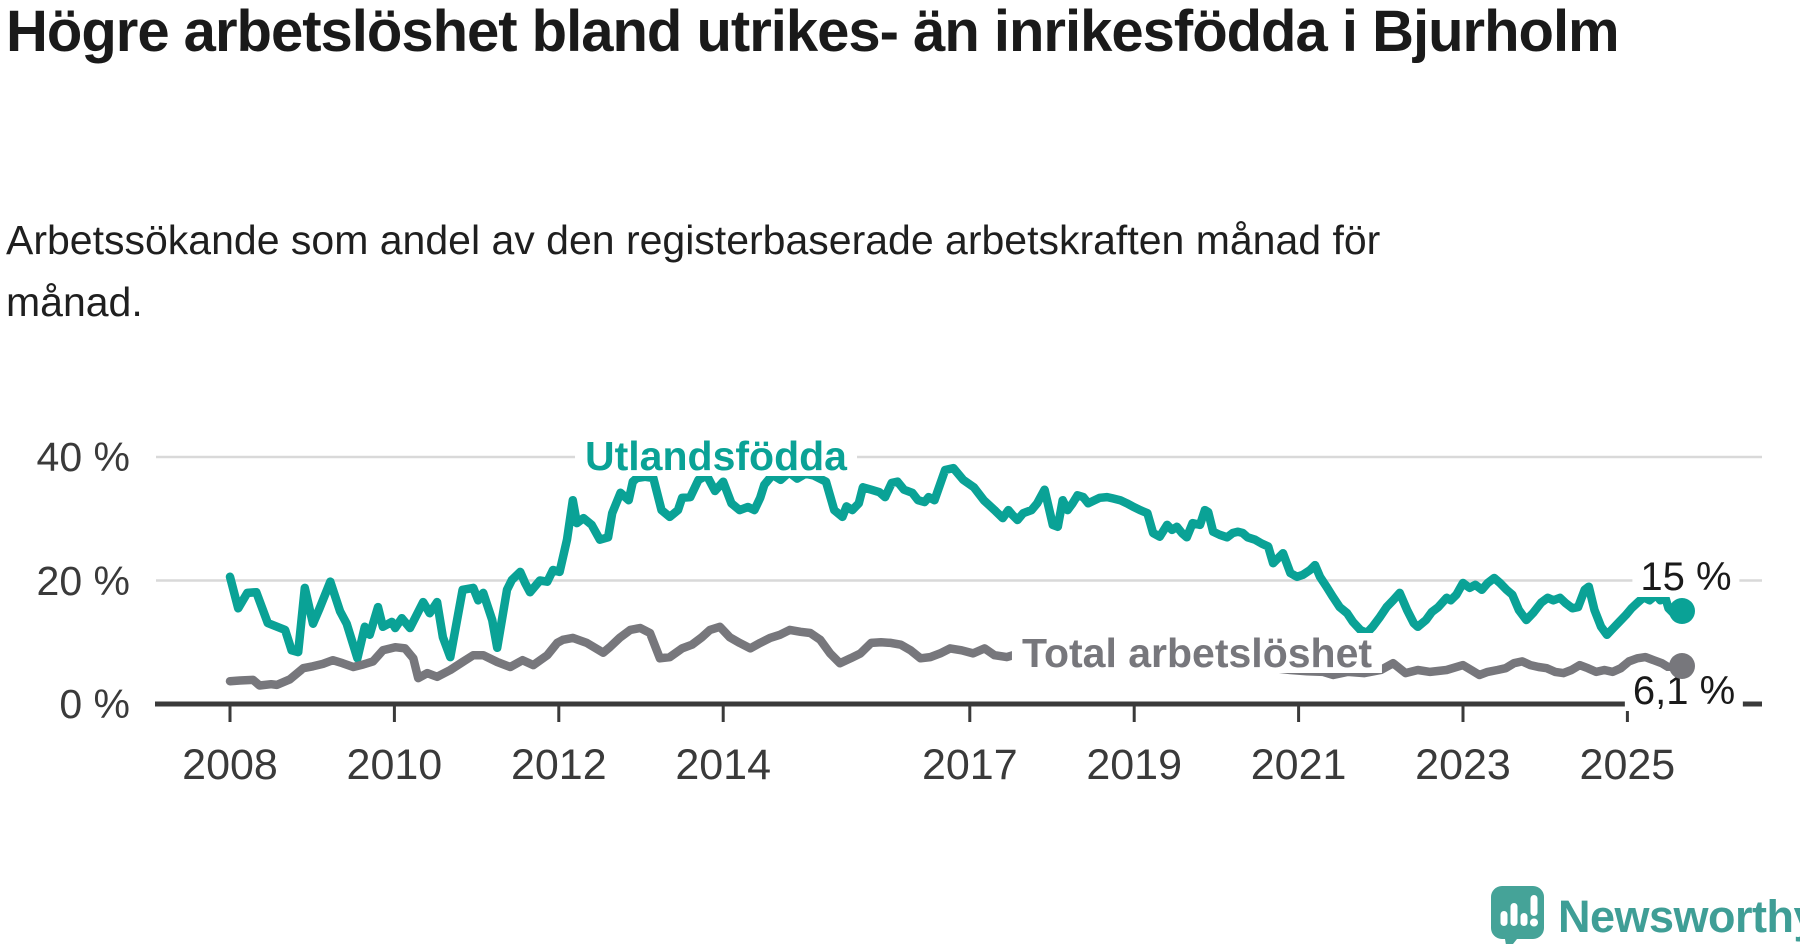  I want to click on x-axis-label-2012: 2012, so click(558, 765).